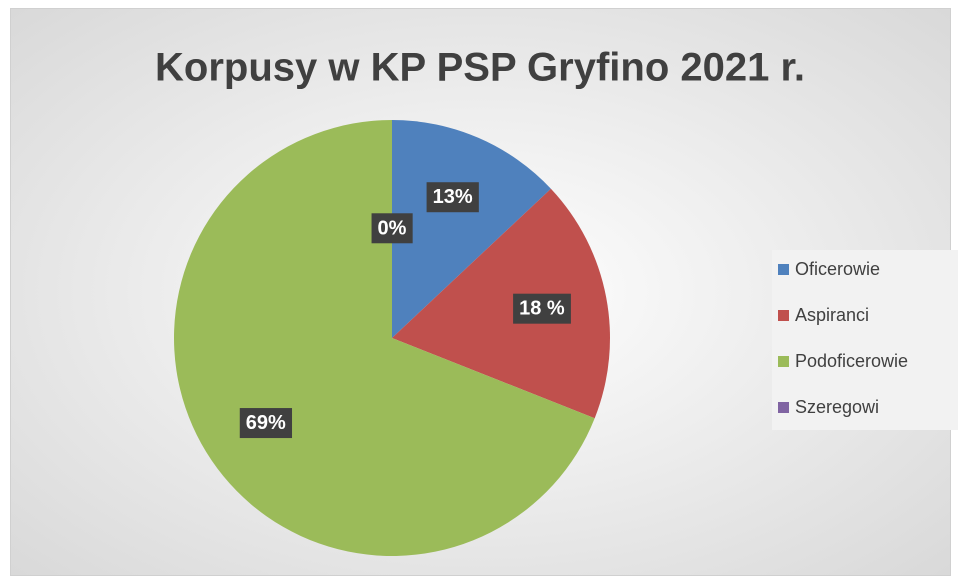  I want to click on legend-label: Podoficerowie, so click(851, 361).